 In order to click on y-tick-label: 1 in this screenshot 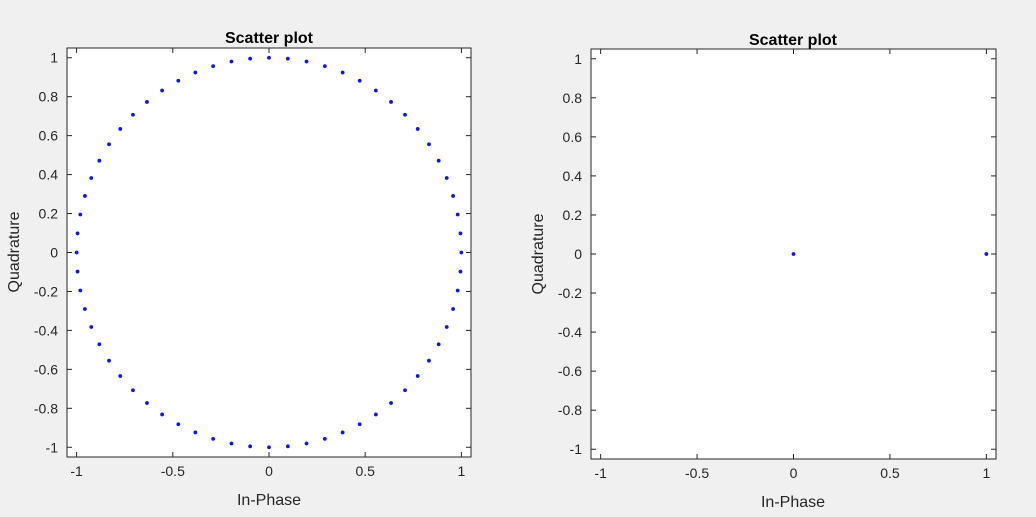, I will do `click(54, 58)`.